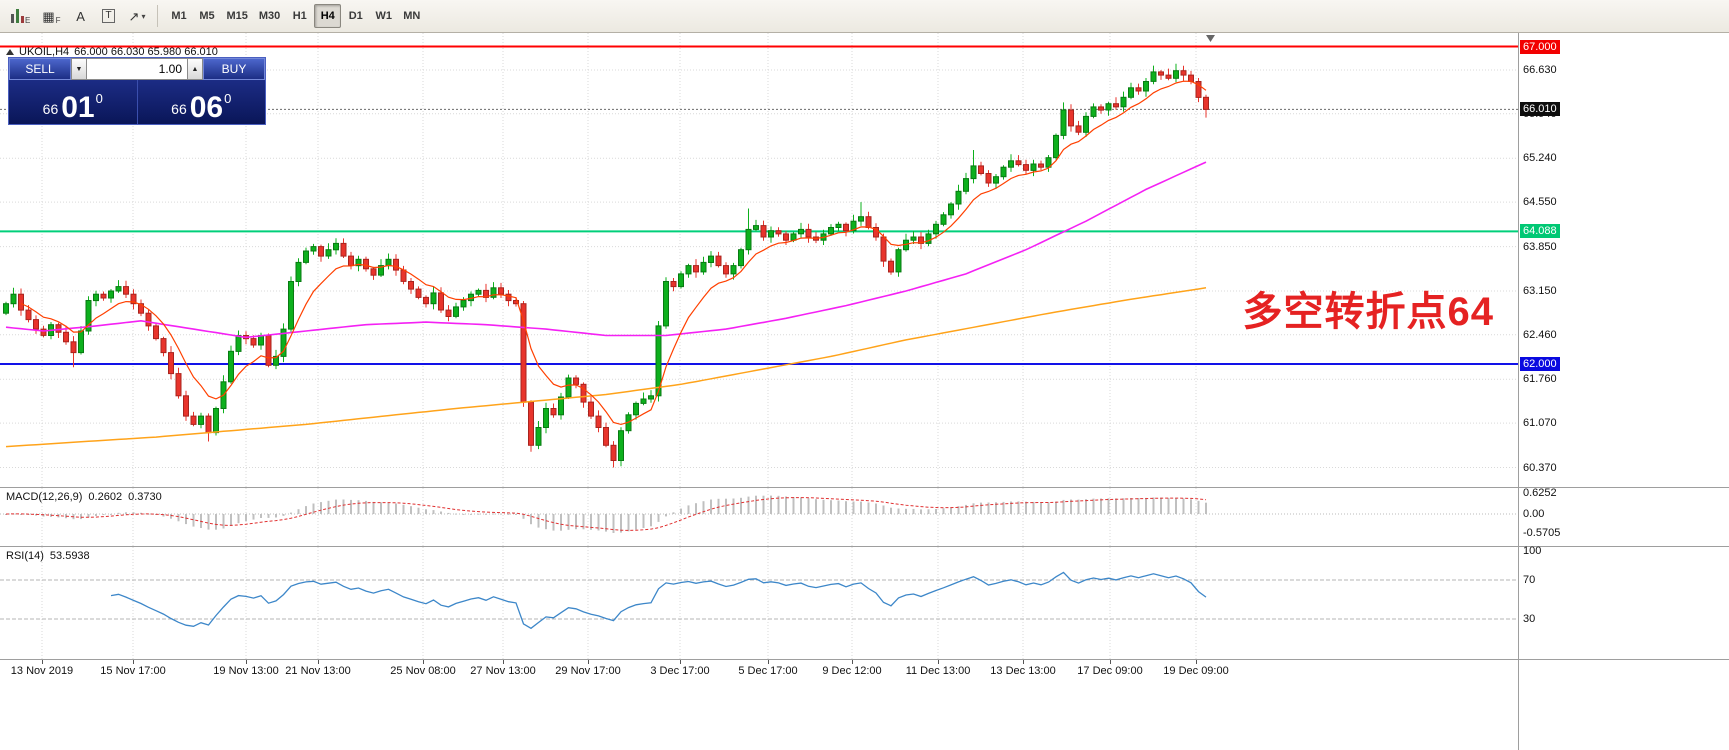 The width and height of the screenshot is (1729, 750). I want to click on rsi-indicator-canvas, so click(759, 603).